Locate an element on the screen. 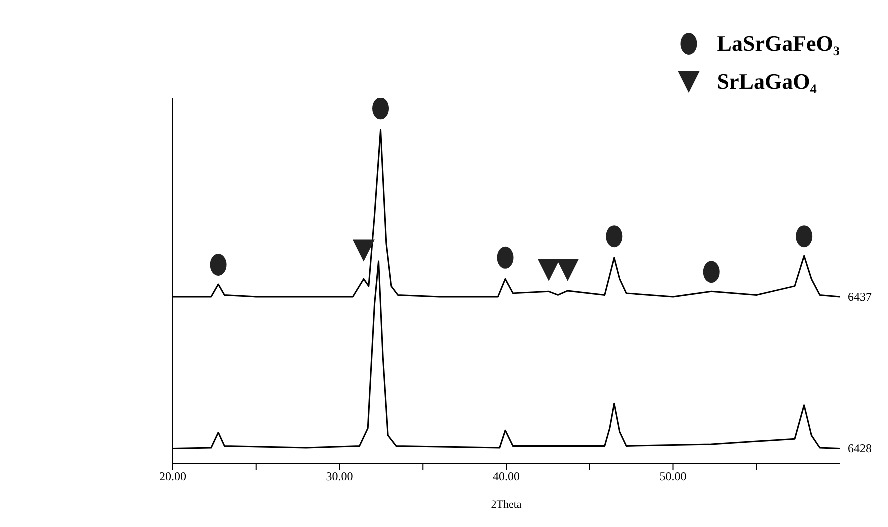  x-tick-label: 40.00 is located at coordinates (506, 477).